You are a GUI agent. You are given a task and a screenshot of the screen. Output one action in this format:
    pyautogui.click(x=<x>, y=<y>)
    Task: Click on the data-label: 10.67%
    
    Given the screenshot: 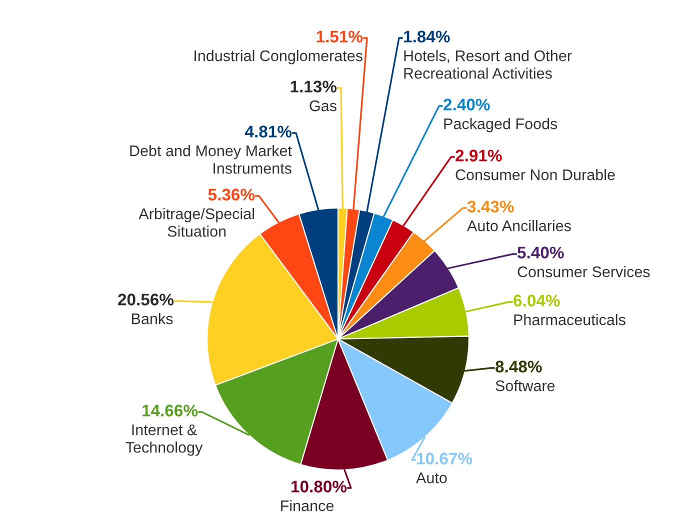 What is the action you would take?
    pyautogui.click(x=444, y=458)
    